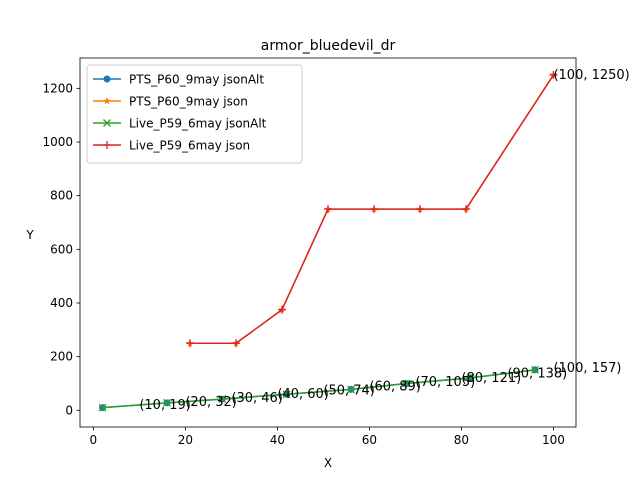 The height and width of the screenshot is (484, 640). Describe the element at coordinates (277, 440) in the screenshot. I see `x-tick-label: 40` at that location.